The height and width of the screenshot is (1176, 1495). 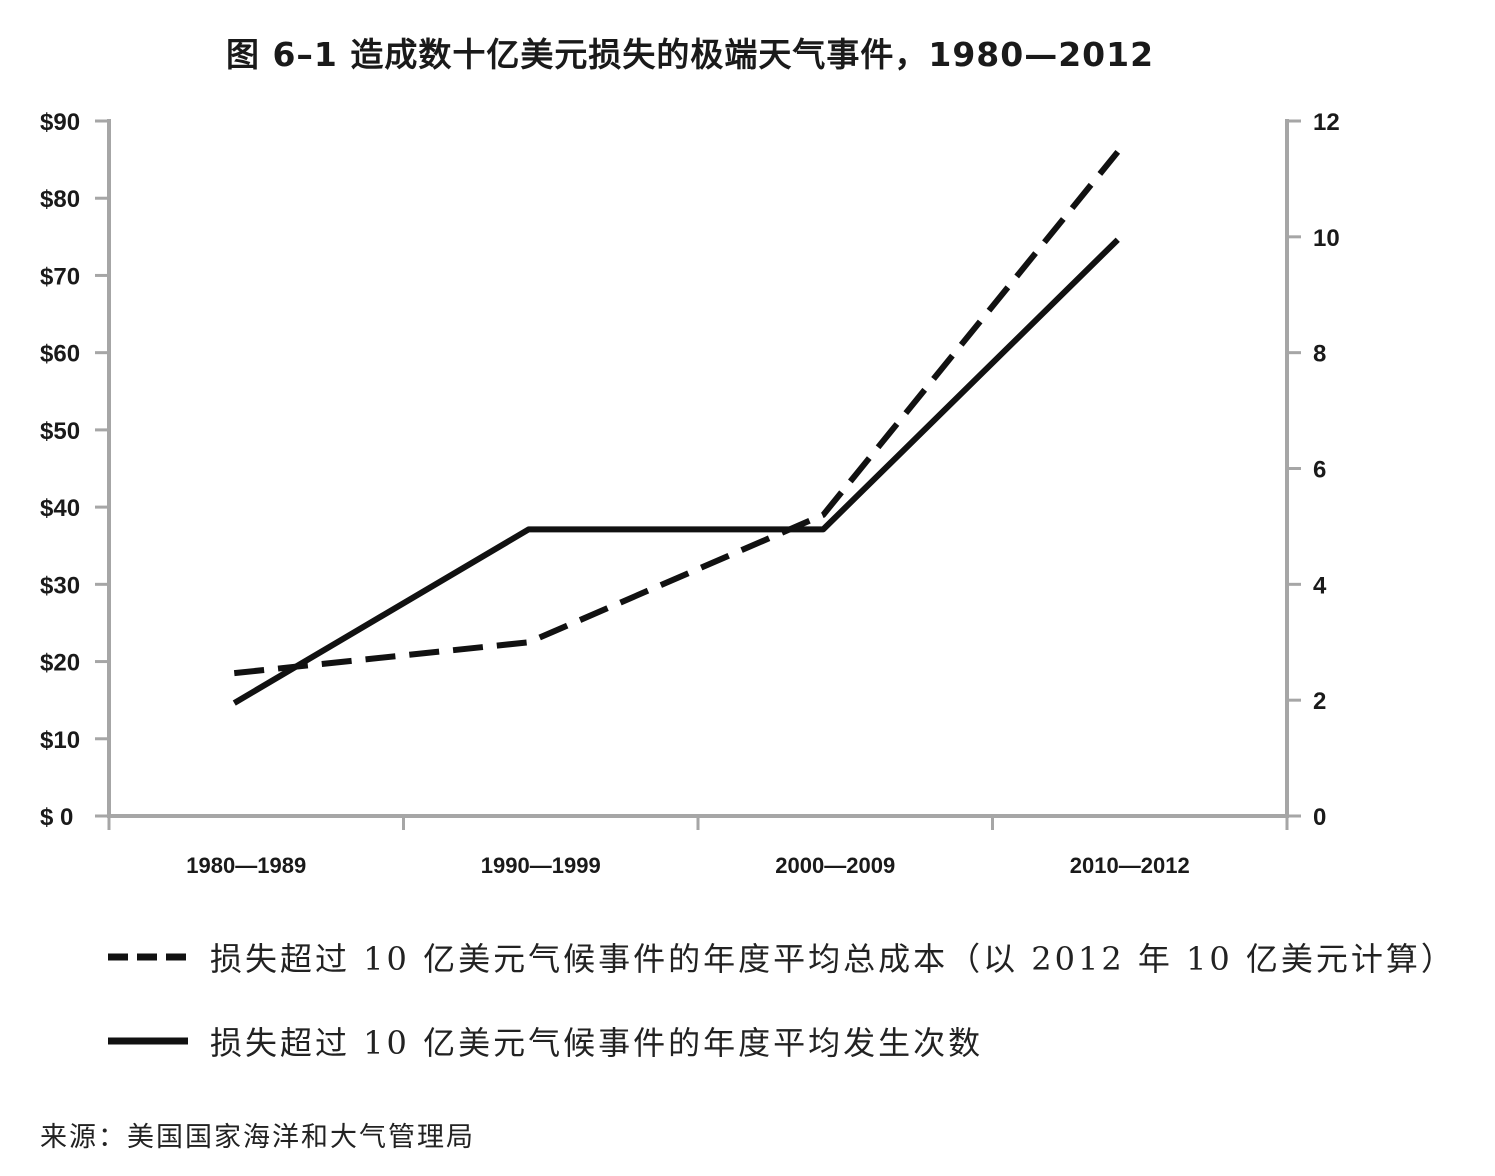 What do you see at coordinates (246, 865) in the screenshot?
I see `x-axis-category-label: 1980—1989` at bounding box center [246, 865].